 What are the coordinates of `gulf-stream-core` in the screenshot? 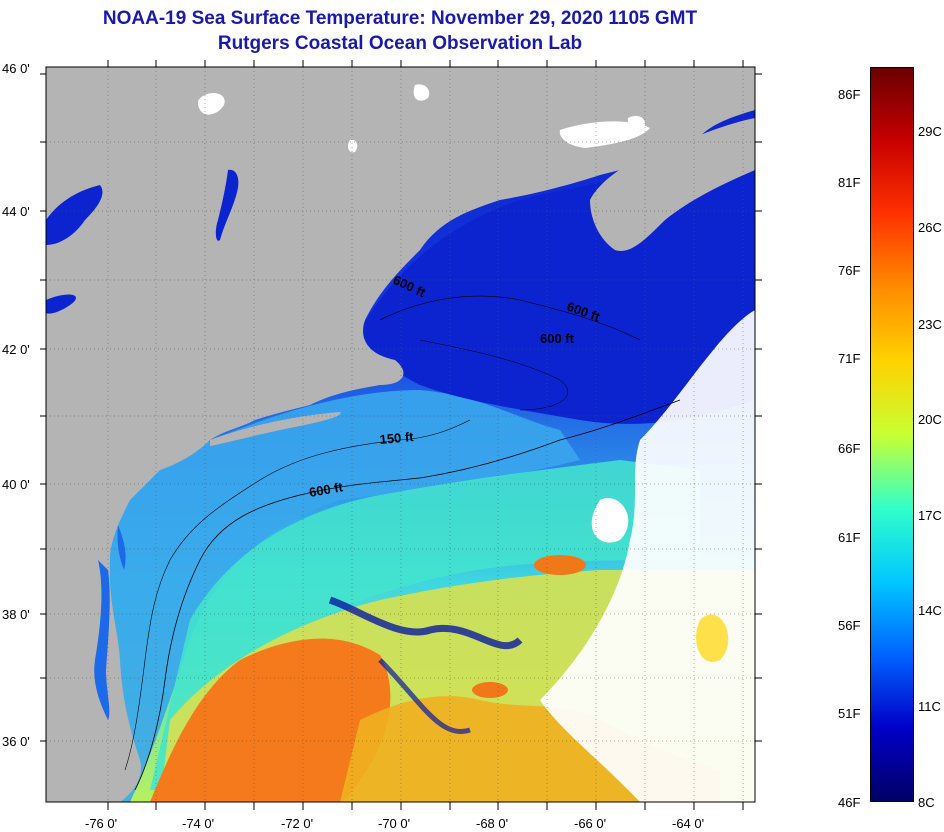 It's located at (270, 720).